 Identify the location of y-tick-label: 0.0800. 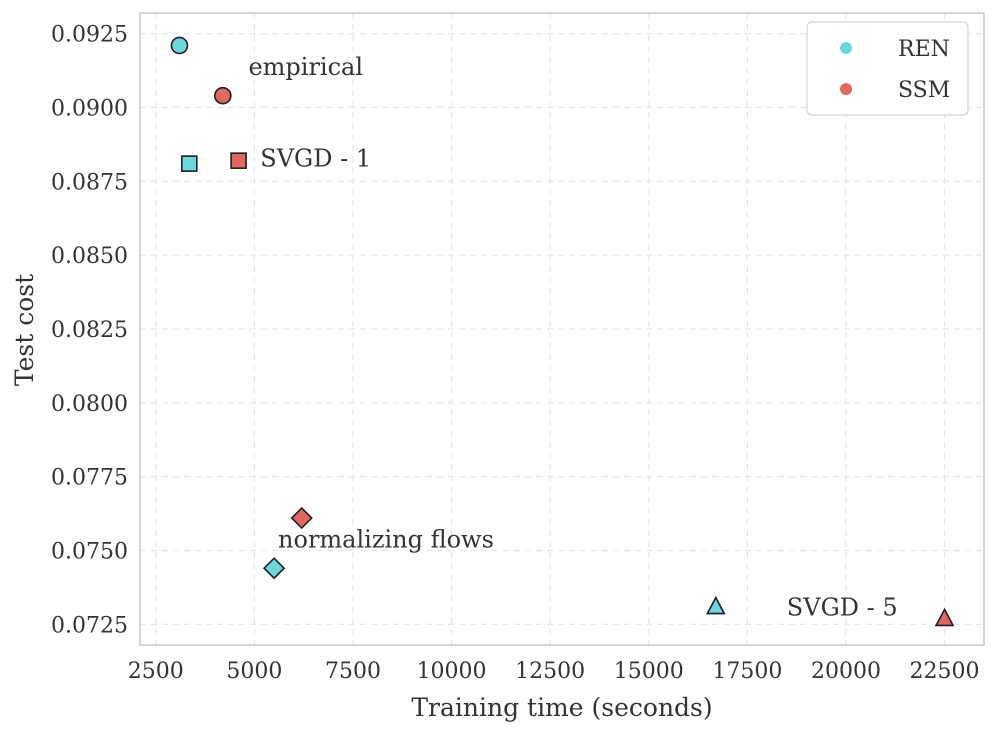
(89, 404).